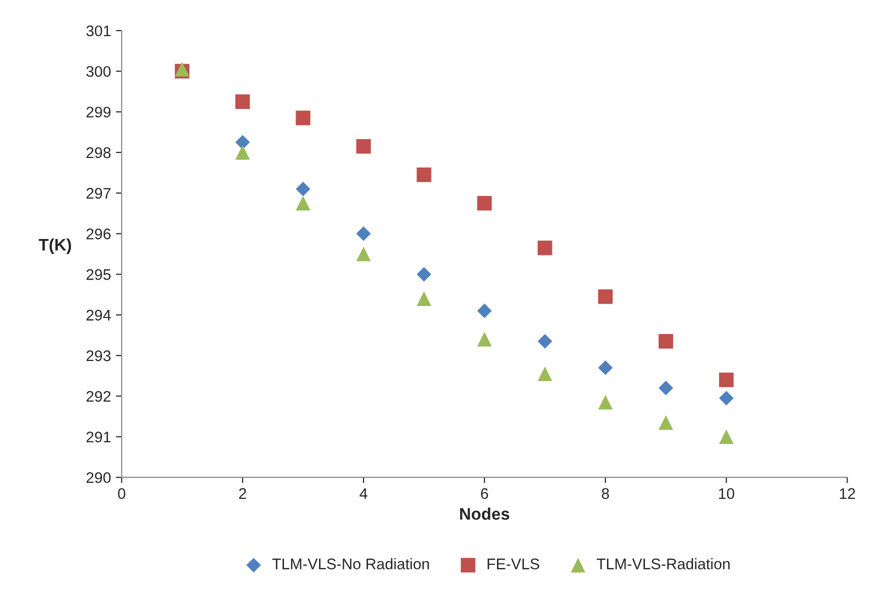 This screenshot has width=869, height=612. Describe the element at coordinates (514, 564) in the screenshot. I see `legend-label: FE-VLS` at that location.